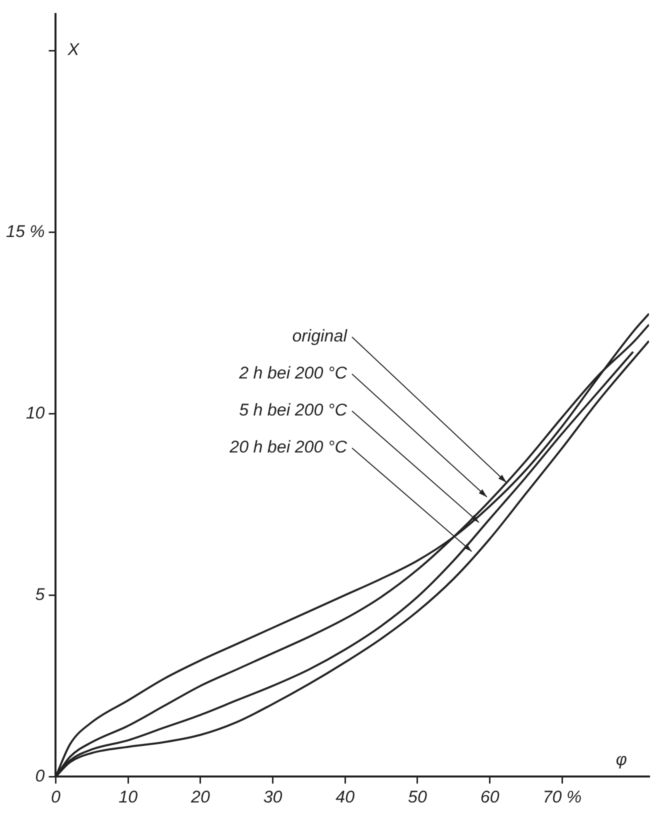  Describe the element at coordinates (73, 50) in the screenshot. I see `y-axis-title: X` at that location.